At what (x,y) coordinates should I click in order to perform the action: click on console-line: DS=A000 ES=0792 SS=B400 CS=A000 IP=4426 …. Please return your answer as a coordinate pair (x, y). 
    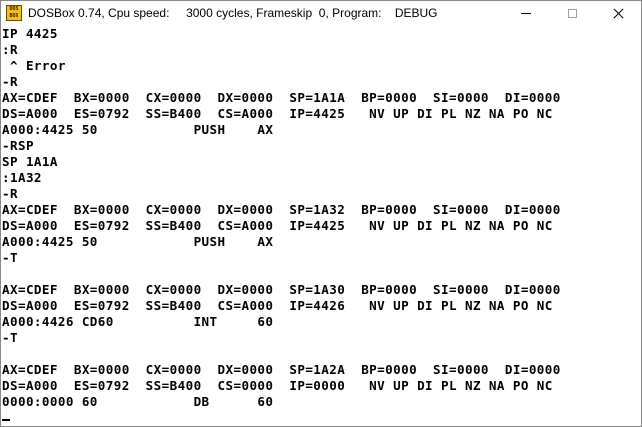
    Looking at the image, I should click on (277, 305).